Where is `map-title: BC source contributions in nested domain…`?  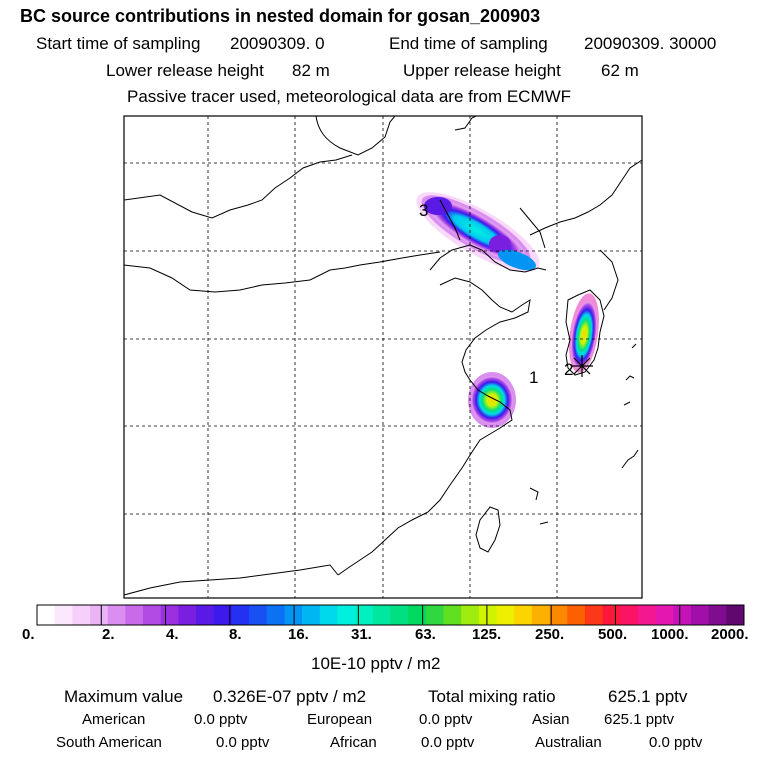
map-title: BC source contributions in nested domain… is located at coordinates (280, 16).